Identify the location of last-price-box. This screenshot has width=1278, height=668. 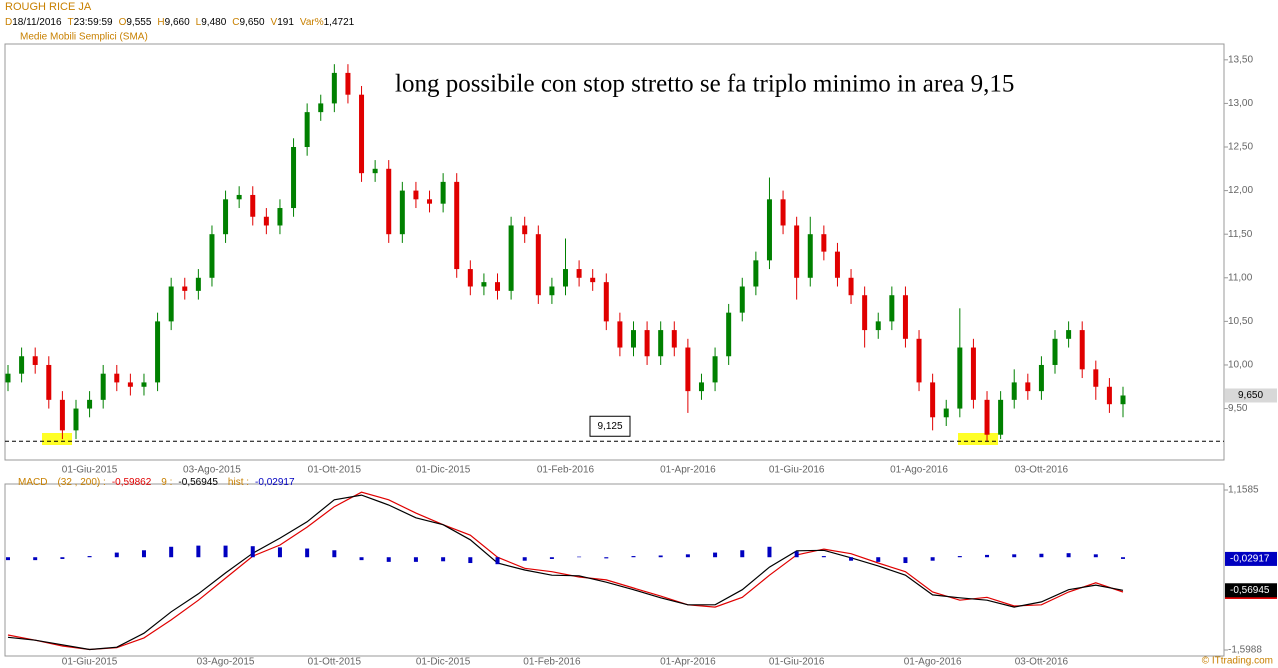
(1251, 395).